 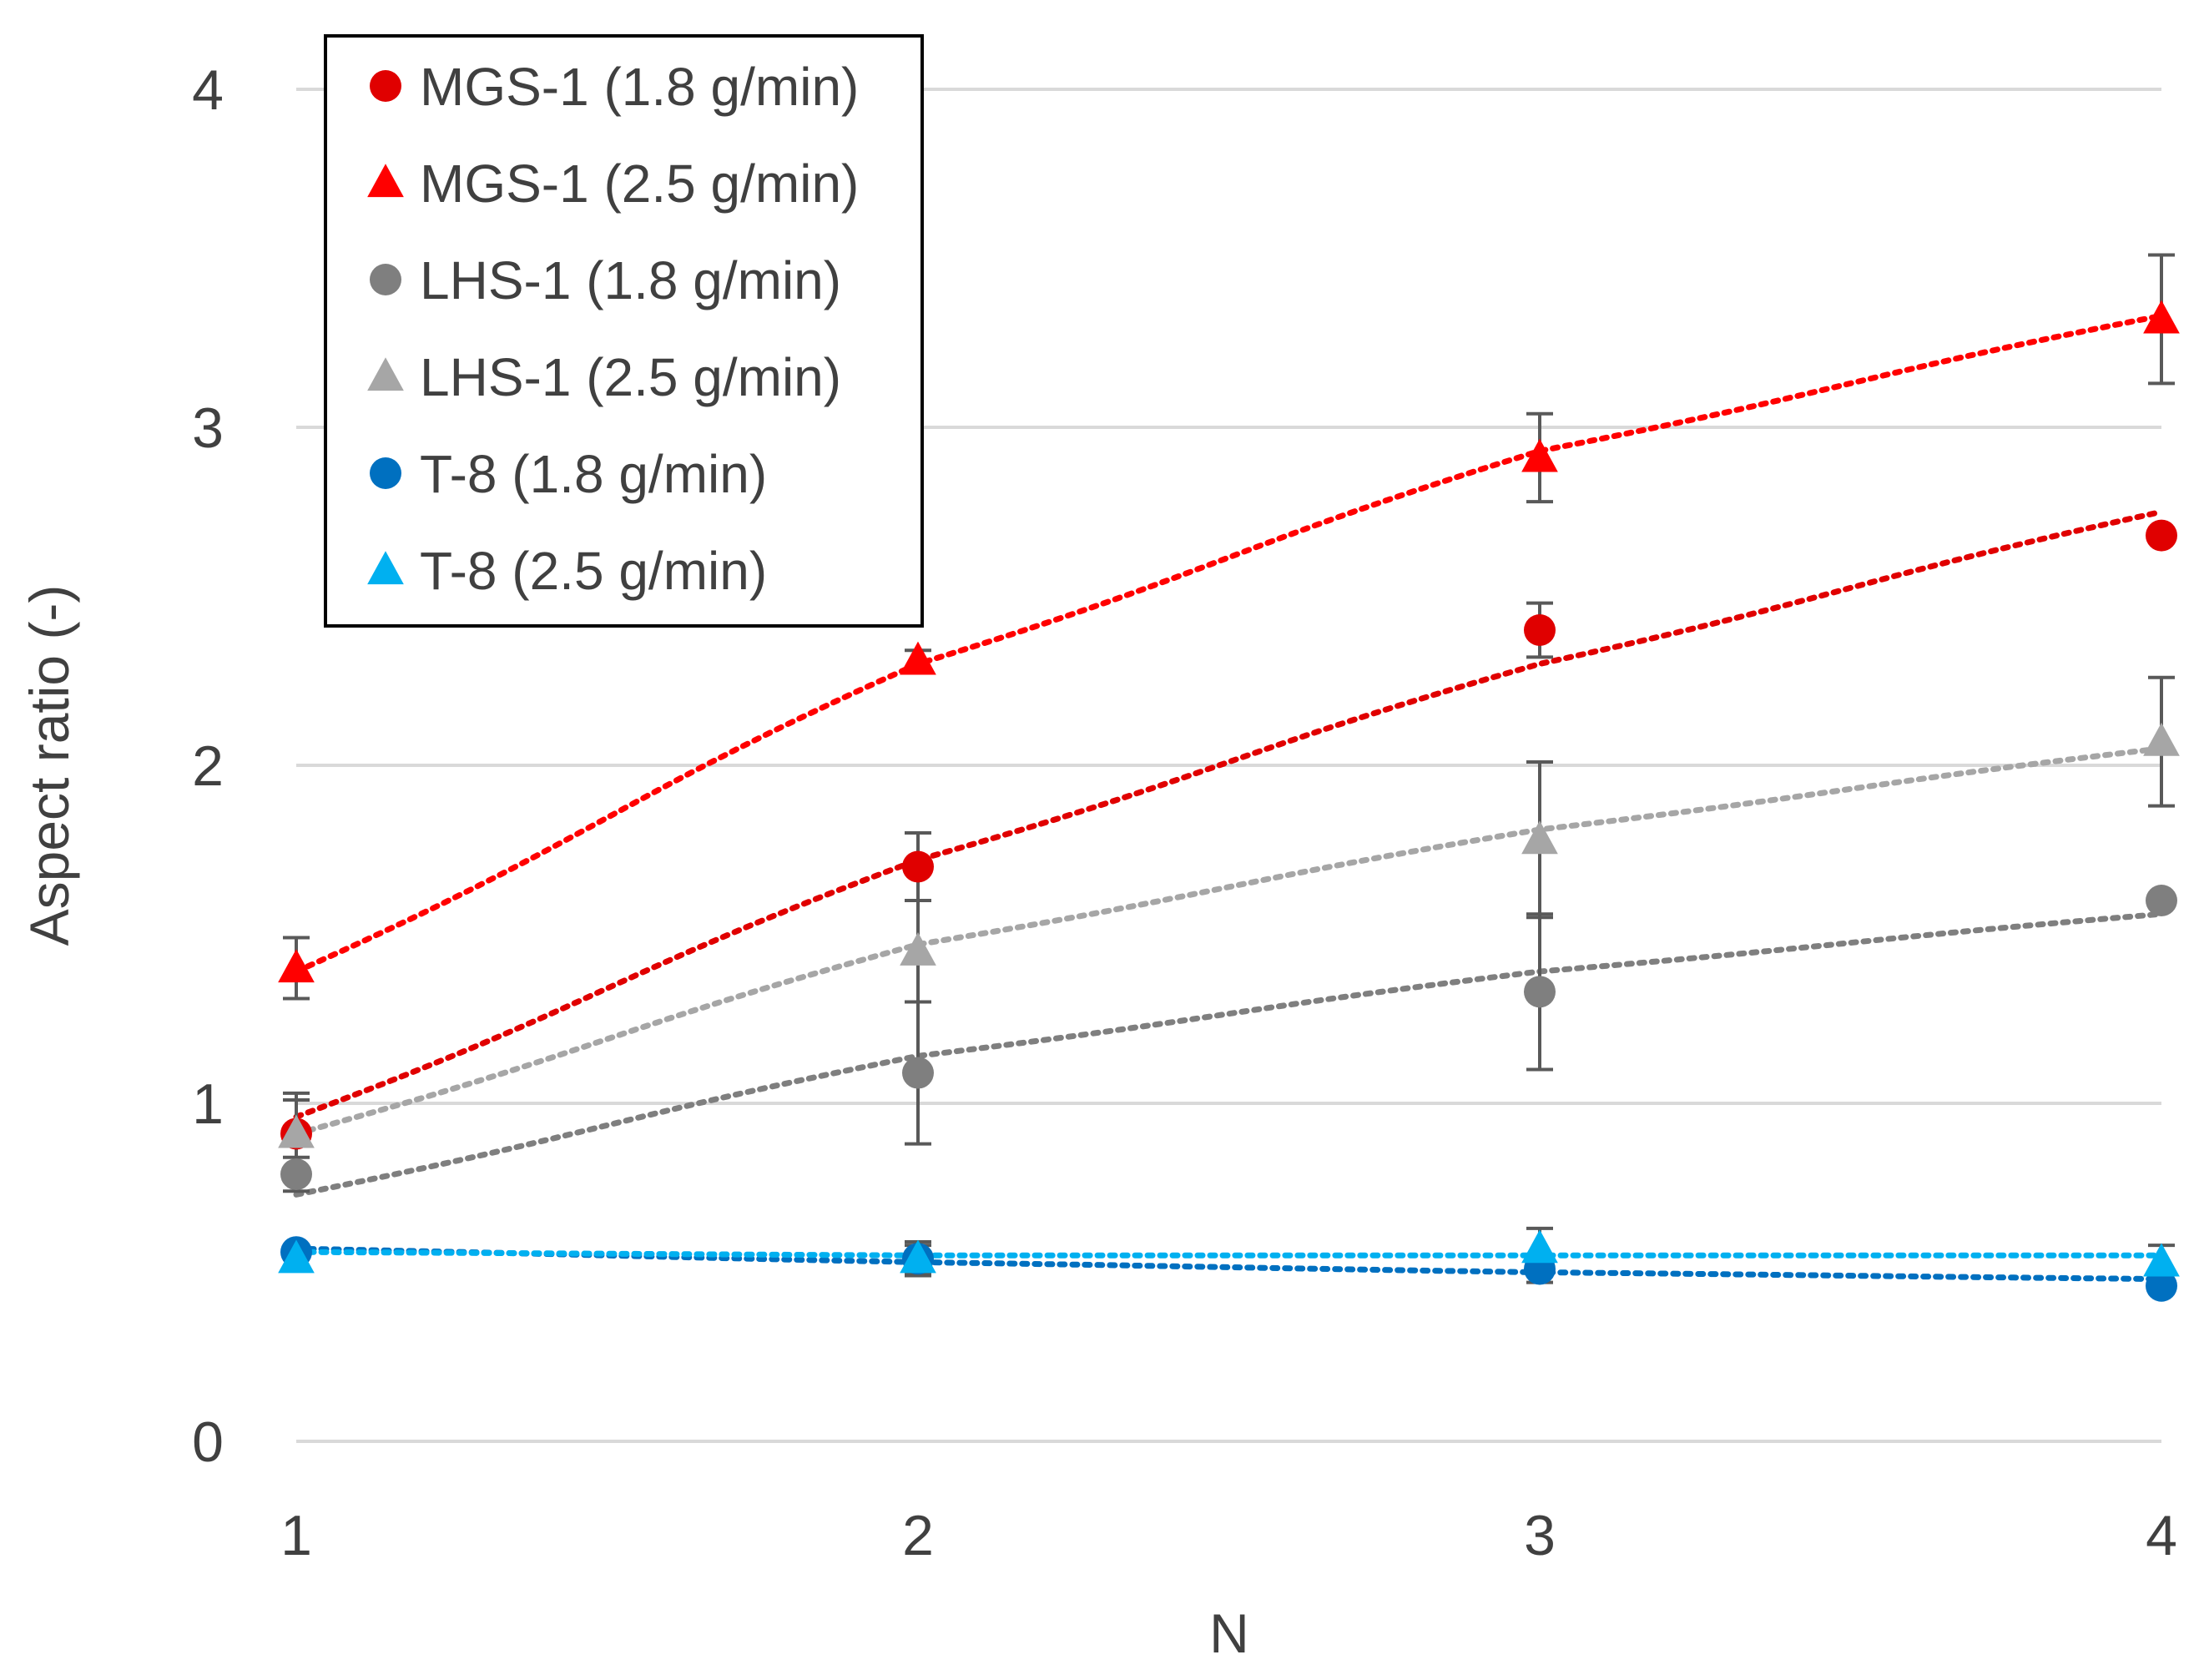 What do you see at coordinates (49, 765) in the screenshot?
I see `y-axis-title: Aspect ratio (-)` at bounding box center [49, 765].